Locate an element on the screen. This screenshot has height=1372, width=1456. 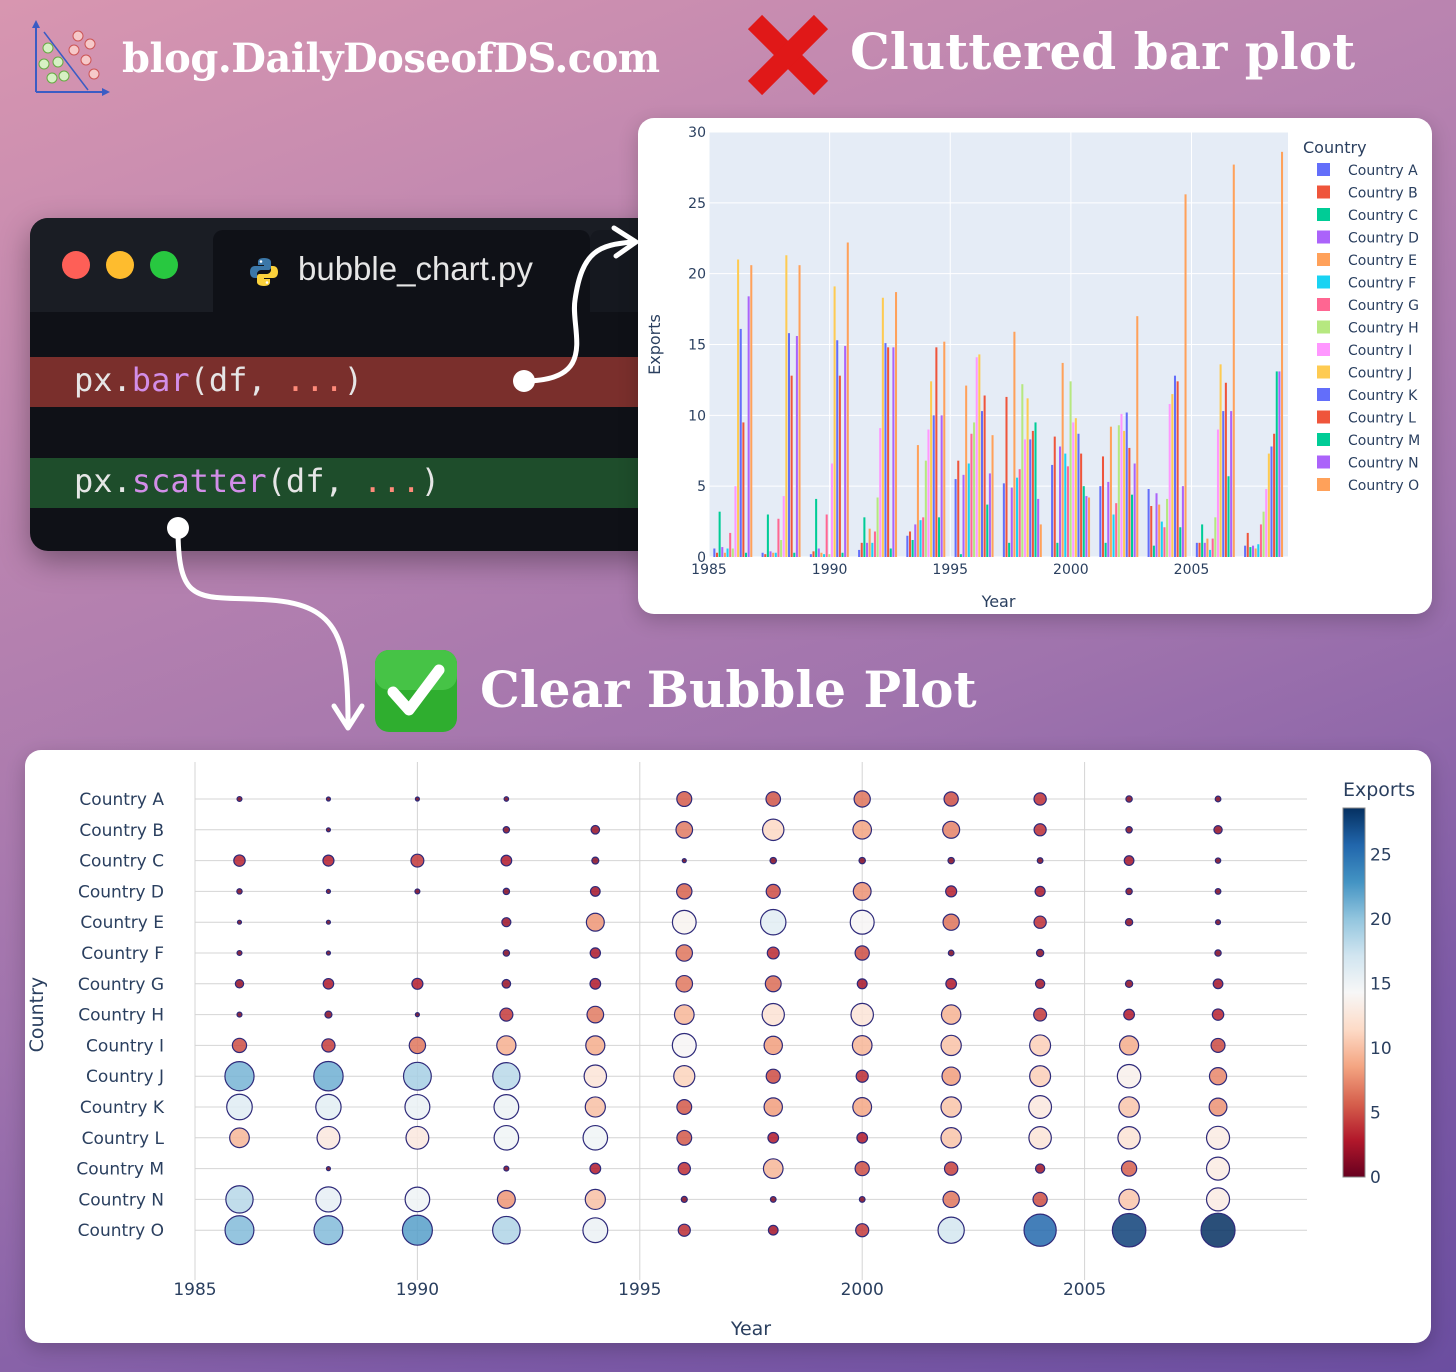
y-tick-label: Country N is located at coordinates (121, 1200).